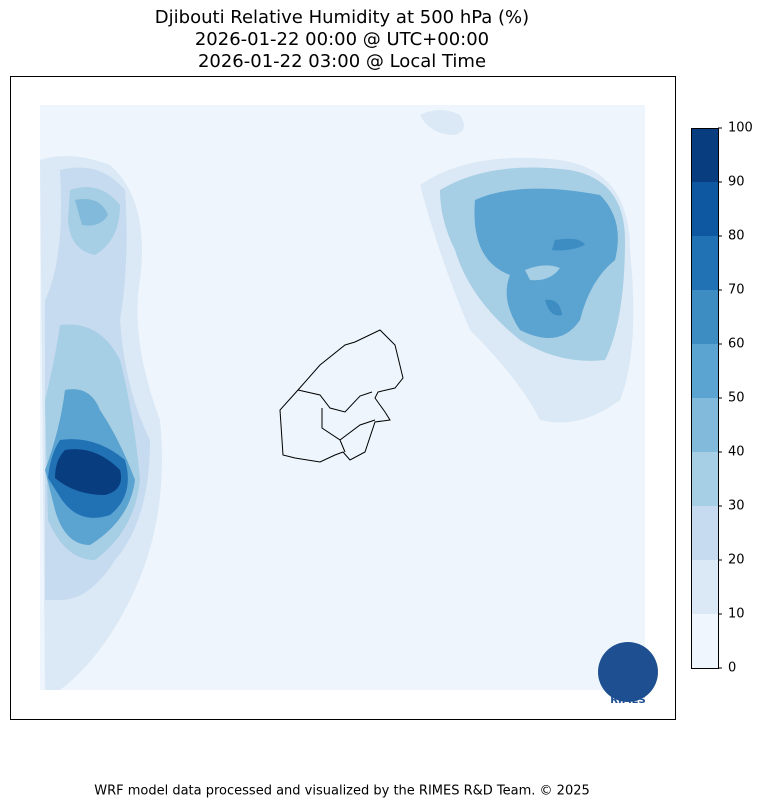 This screenshot has height=808, width=764. What do you see at coordinates (736, 344) in the screenshot?
I see `tick-label: 60` at bounding box center [736, 344].